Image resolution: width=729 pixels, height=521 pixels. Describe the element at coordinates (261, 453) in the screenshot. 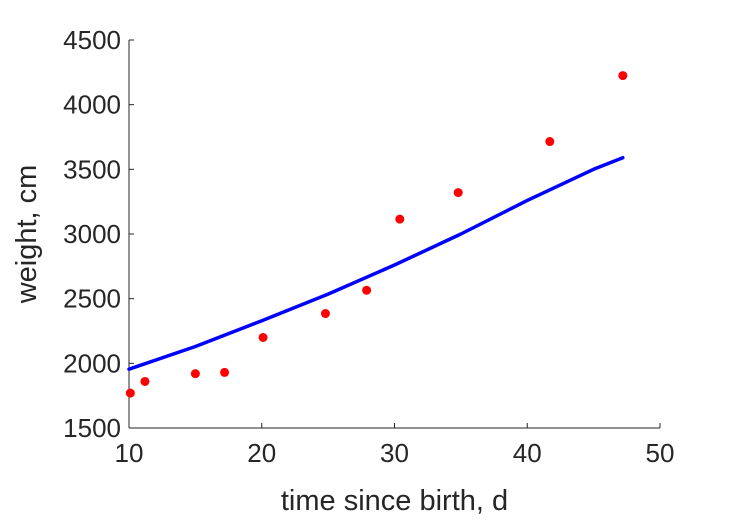

I see `x-tick-label: 20` at that location.